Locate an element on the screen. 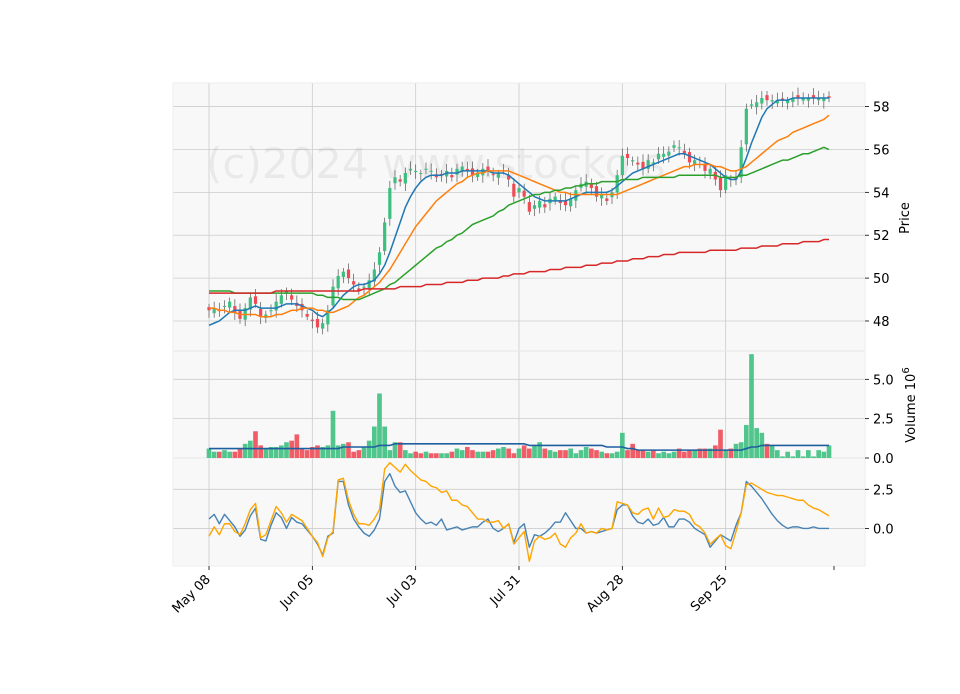 The image size is (960, 694). volume-tick-label: 2.5 is located at coordinates (883, 420).